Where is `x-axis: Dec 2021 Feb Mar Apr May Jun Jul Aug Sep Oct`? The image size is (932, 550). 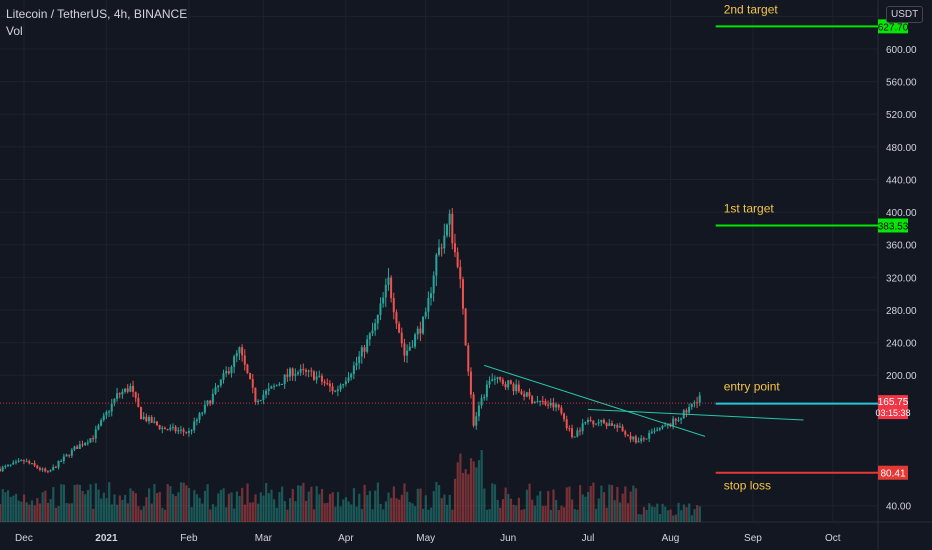
x-axis: Dec 2021 Feb Mar Apr May Jun Jul Aug Sep Oct is located at coordinates (428, 538).